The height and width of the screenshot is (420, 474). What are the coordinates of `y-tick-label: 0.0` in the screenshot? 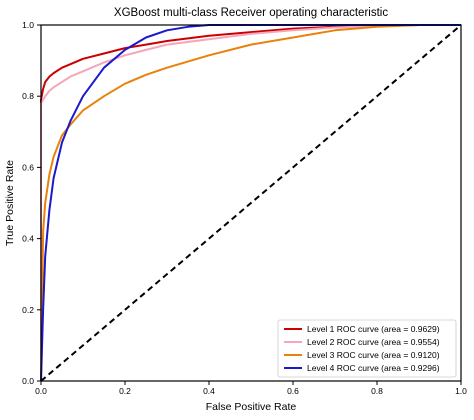 It's located at (28, 381).